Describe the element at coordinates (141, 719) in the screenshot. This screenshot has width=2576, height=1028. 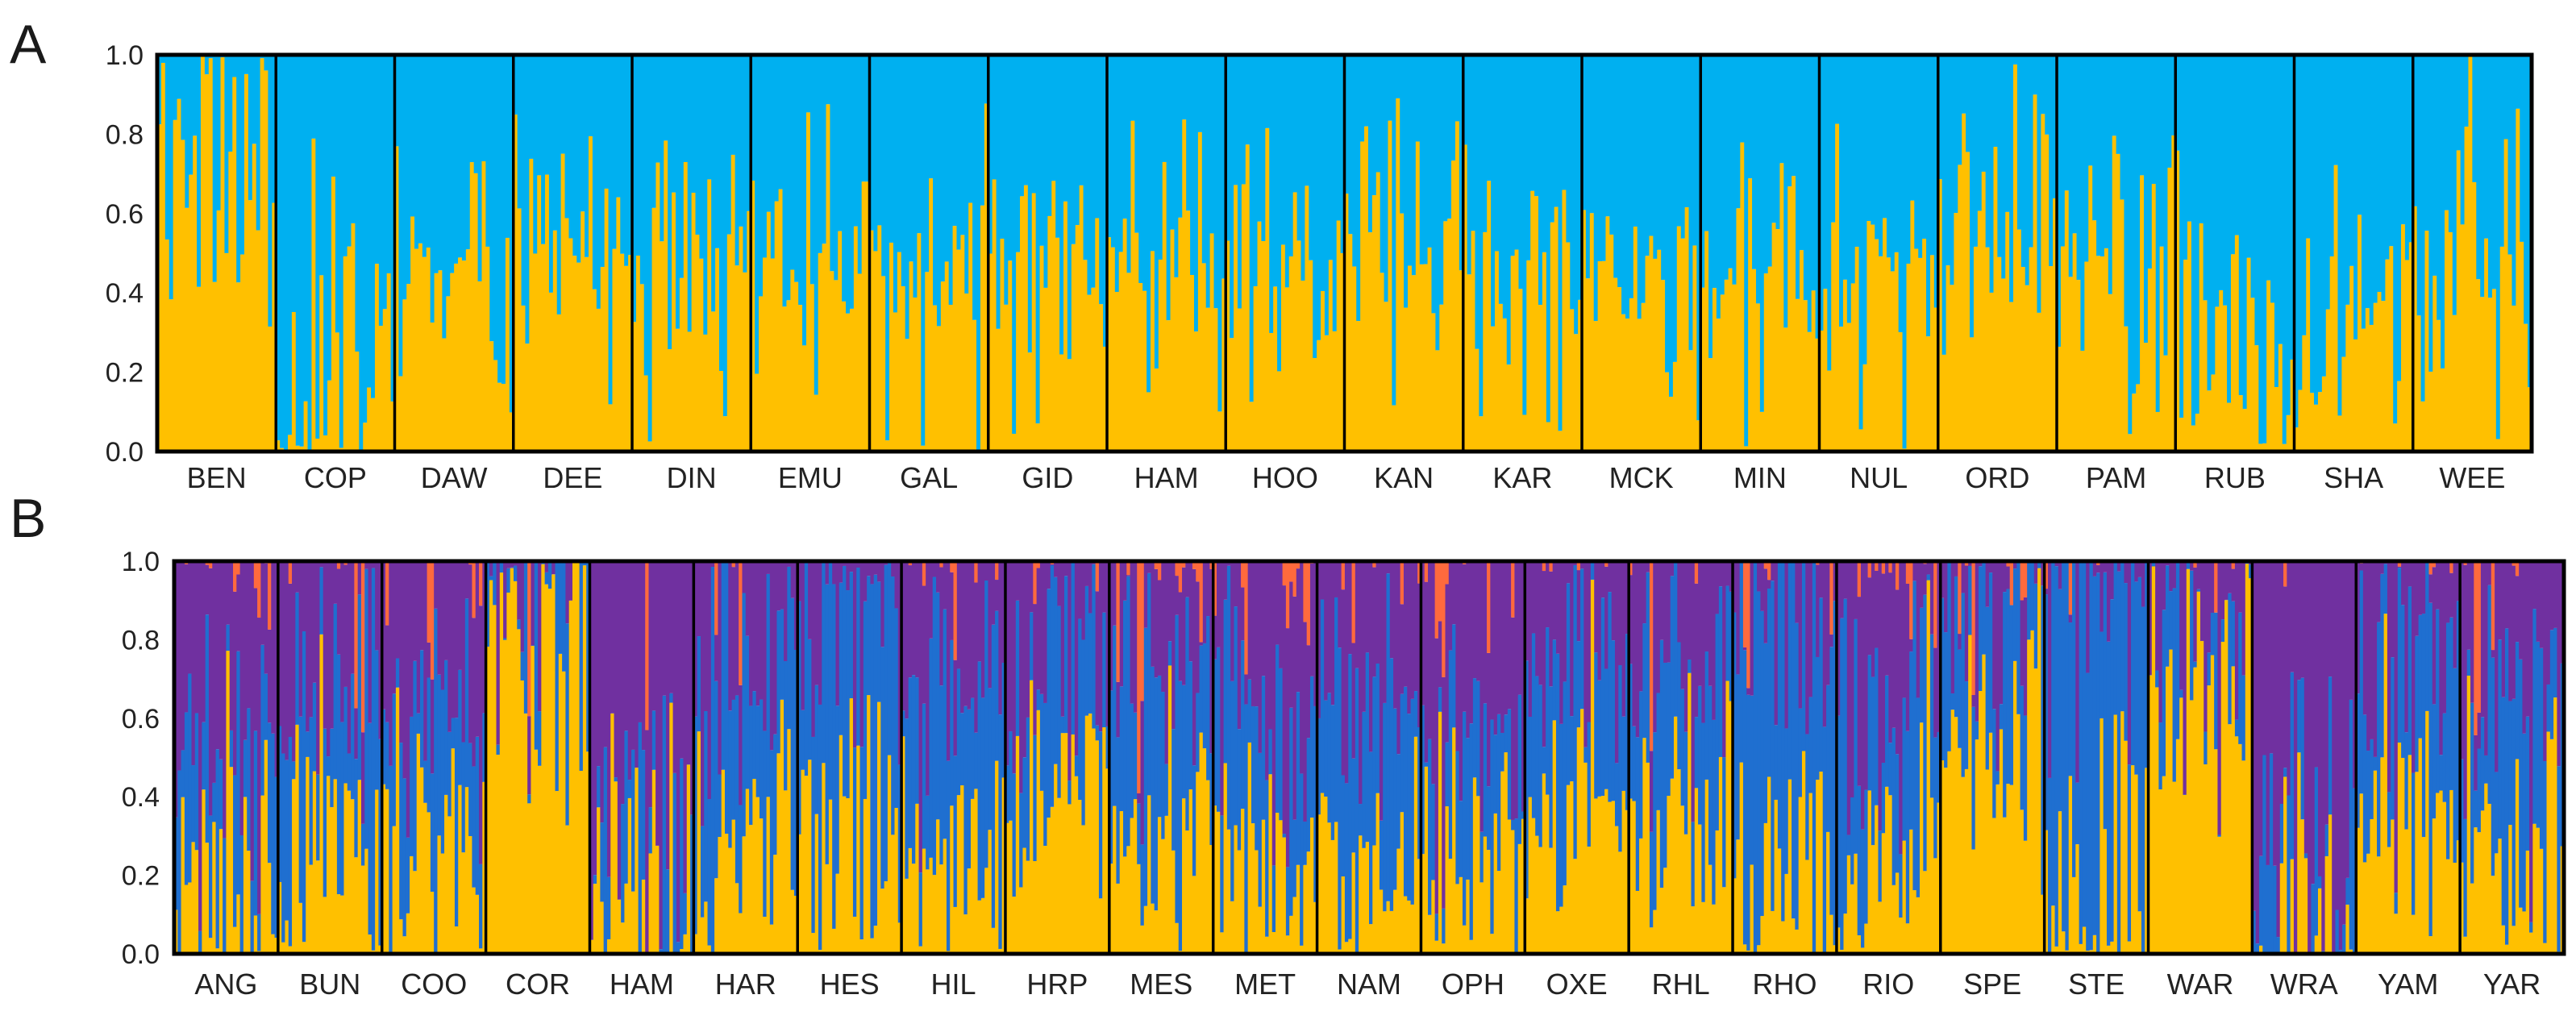
I see `panel-b-ytick: 0.6` at that location.